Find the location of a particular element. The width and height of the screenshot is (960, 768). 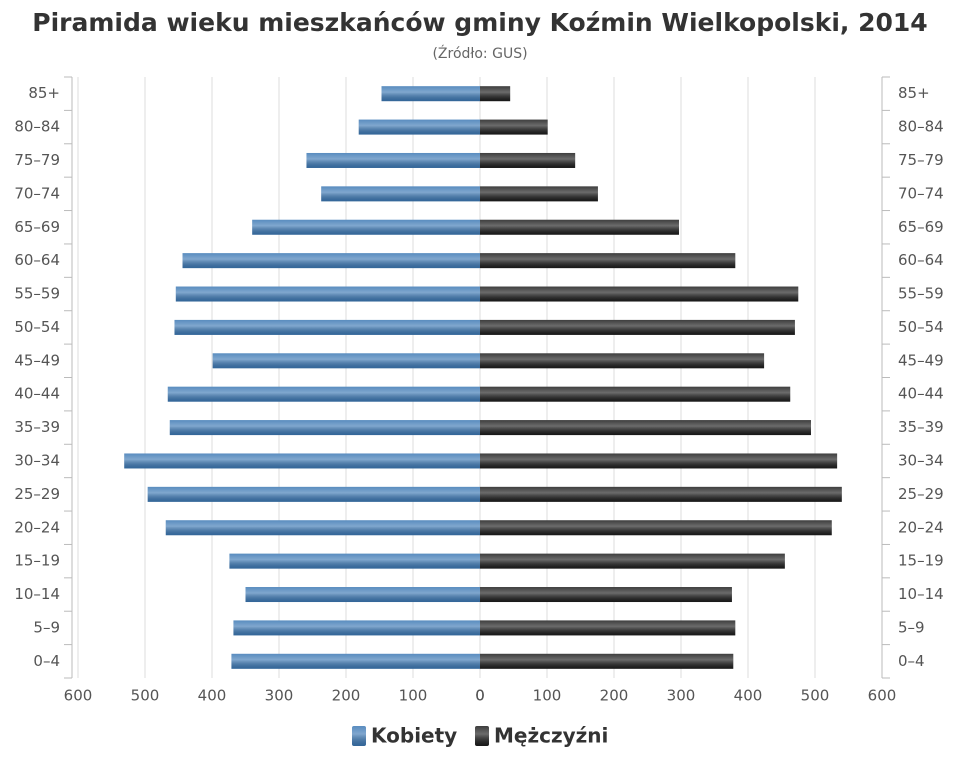

x-tick-label: 0 is located at coordinates (480, 696).